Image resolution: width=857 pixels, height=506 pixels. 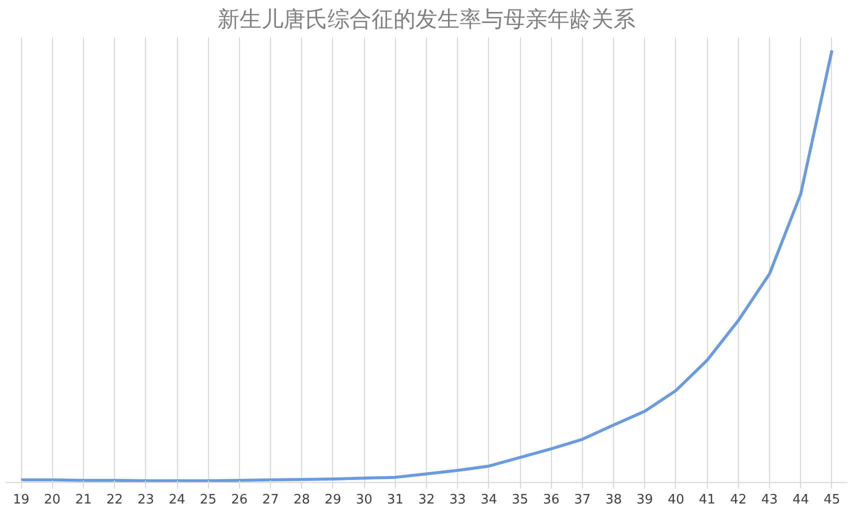 I want to click on x-tick-label: 26, so click(x=239, y=499).